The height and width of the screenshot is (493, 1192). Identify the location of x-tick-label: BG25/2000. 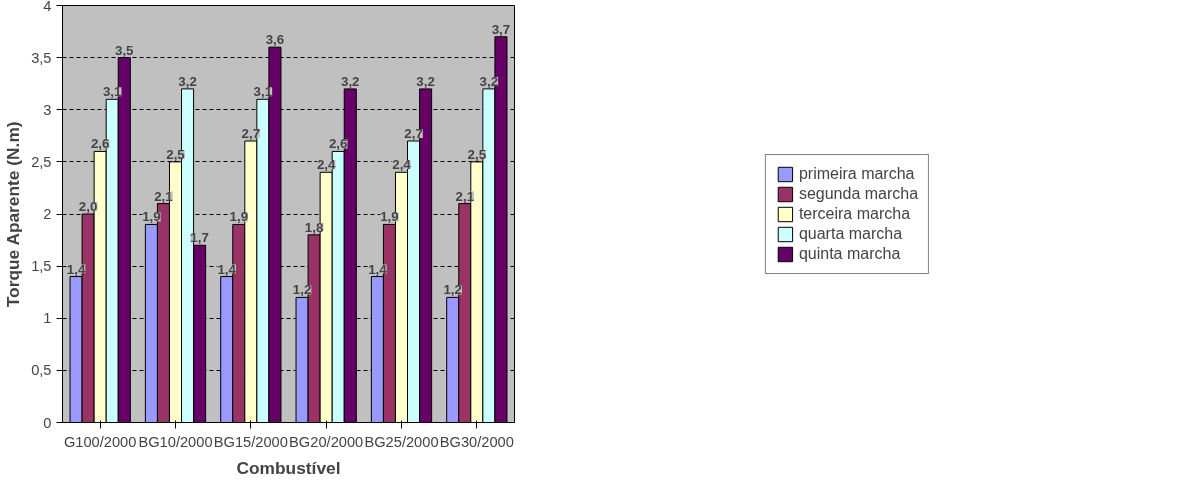
(401, 441).